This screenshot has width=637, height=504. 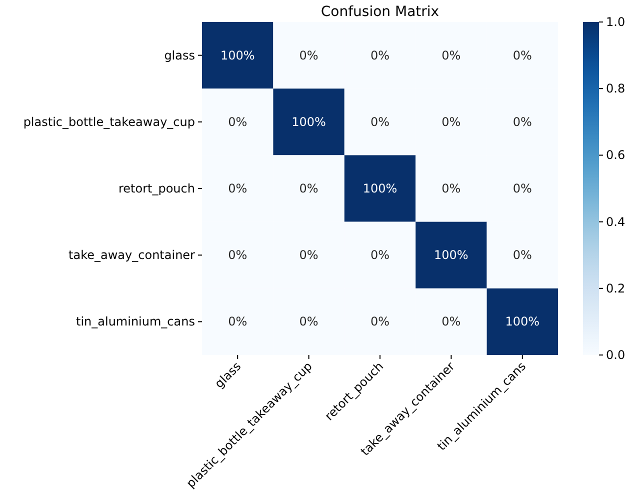 What do you see at coordinates (616, 288) in the screenshot?
I see `color-bar-label: 0.2` at bounding box center [616, 288].